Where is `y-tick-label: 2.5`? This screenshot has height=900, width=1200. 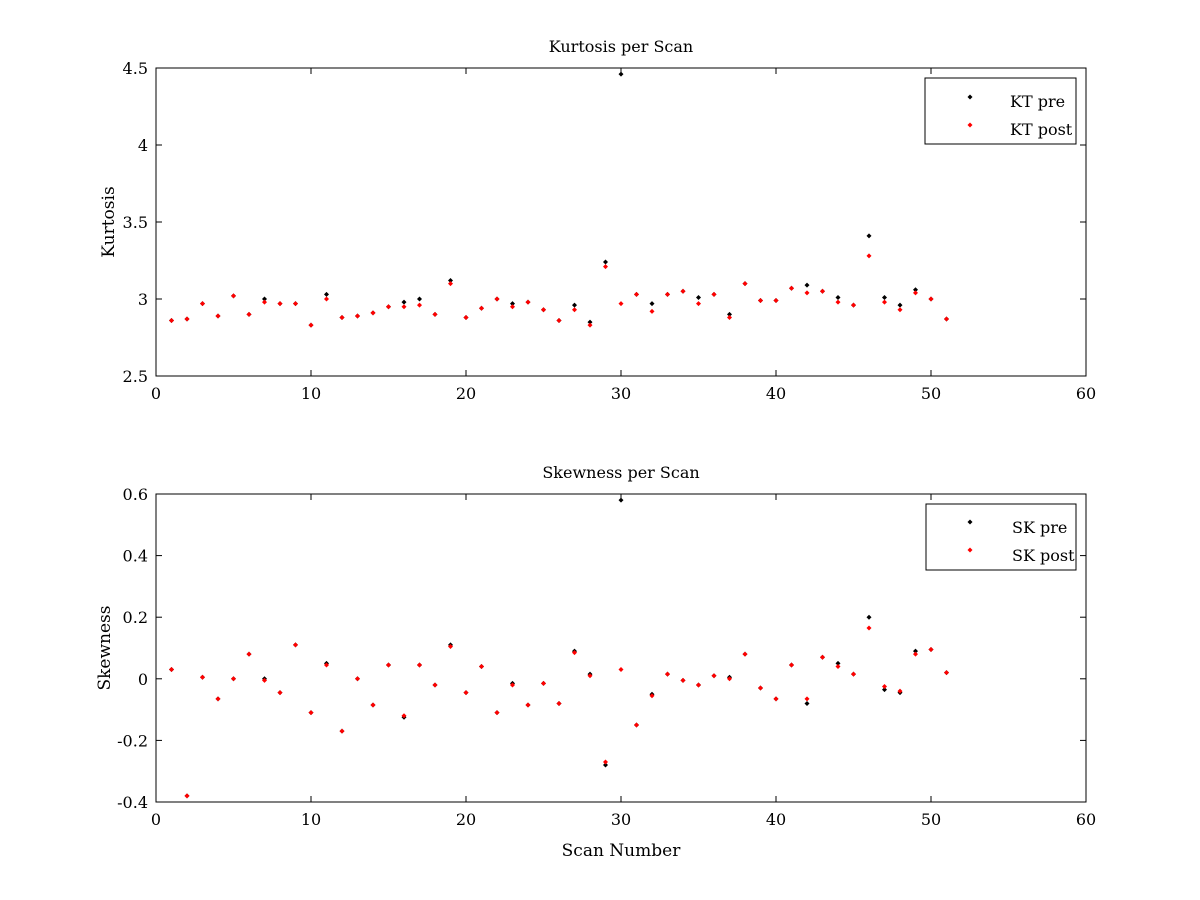 y-tick-label: 2.5 is located at coordinates (135, 376).